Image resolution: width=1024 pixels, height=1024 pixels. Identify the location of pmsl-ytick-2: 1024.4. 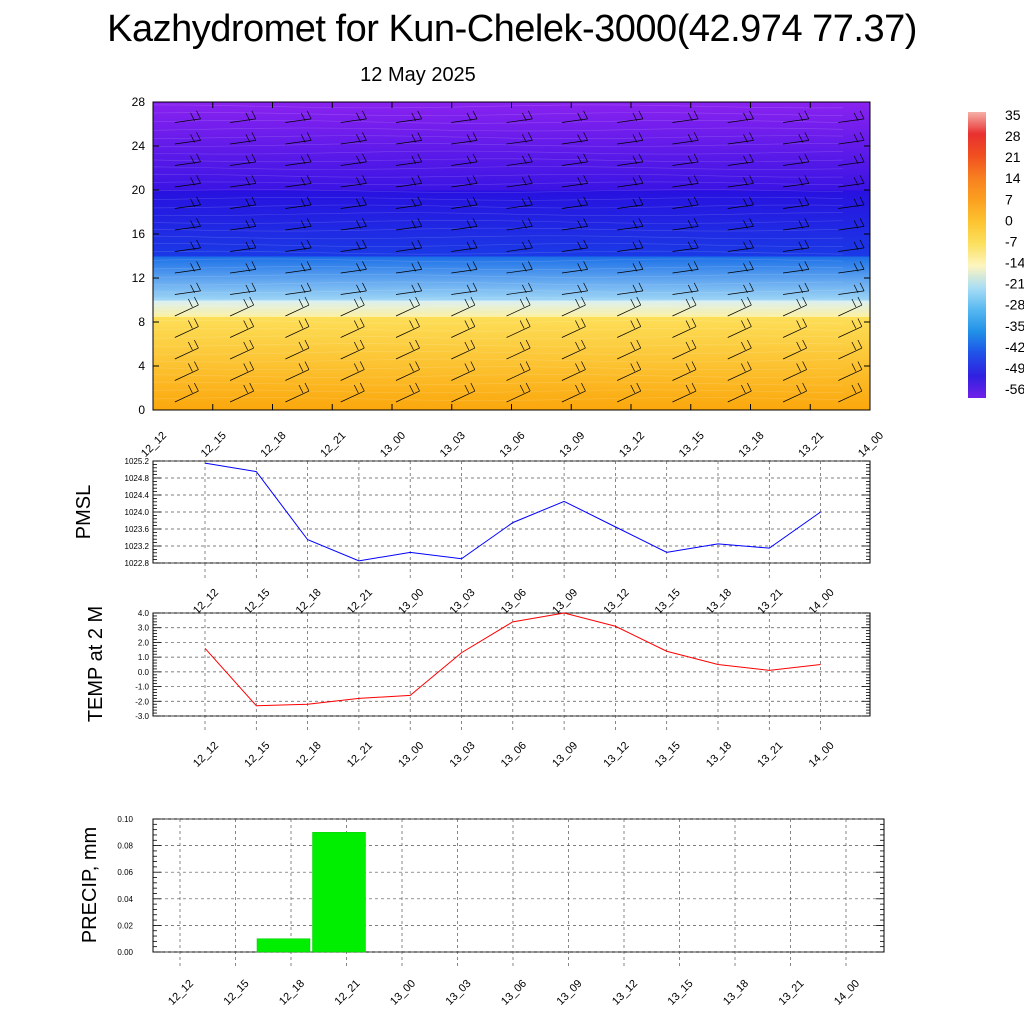
(137, 495).